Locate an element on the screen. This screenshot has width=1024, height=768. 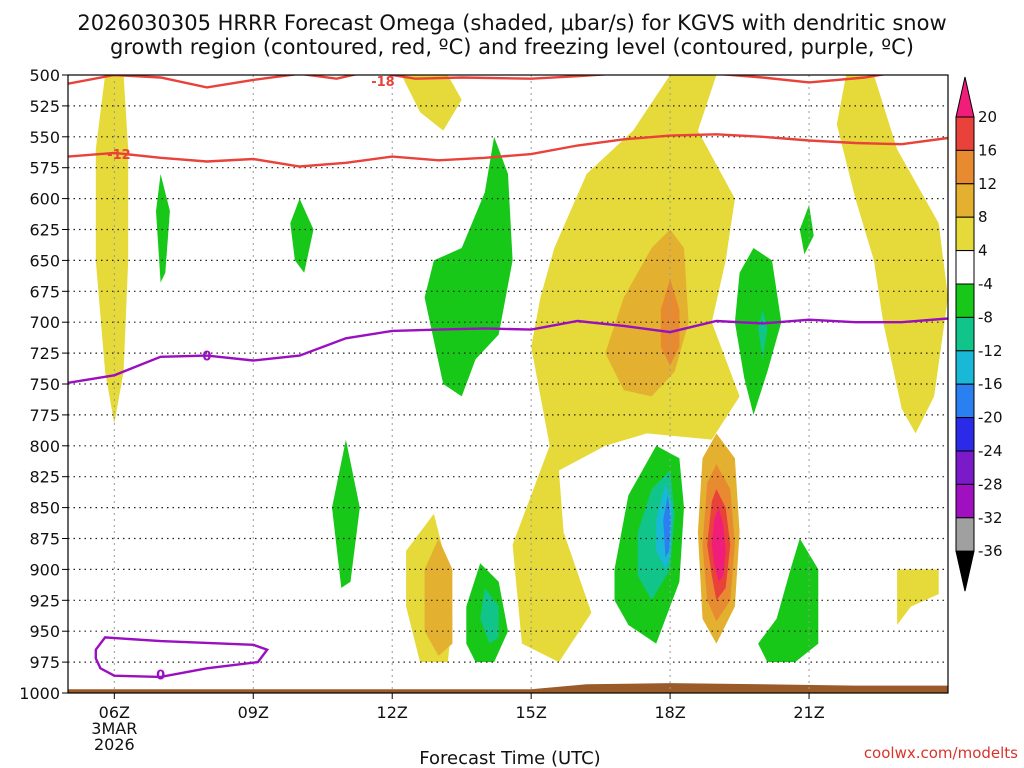
x-tick-label-15Z: 15Z is located at coordinates (530, 712).